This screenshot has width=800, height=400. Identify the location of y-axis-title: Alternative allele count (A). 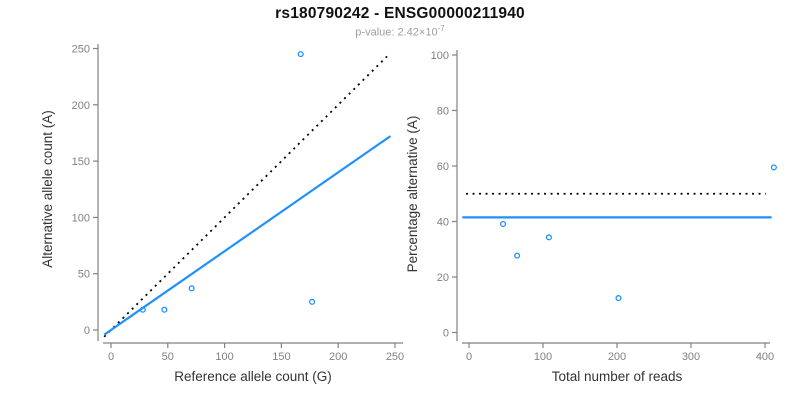
(47, 189).